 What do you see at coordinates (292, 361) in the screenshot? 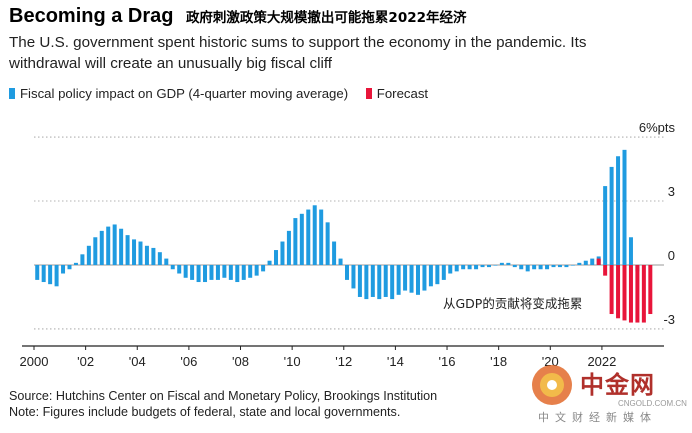
I see `x-tick-label: '10` at bounding box center [292, 361].